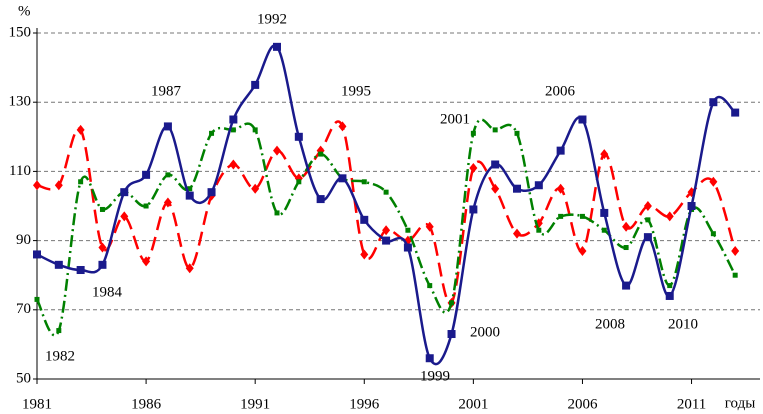 This screenshot has width=763, height=414. I want to click on annotation: 2001, so click(455, 119).